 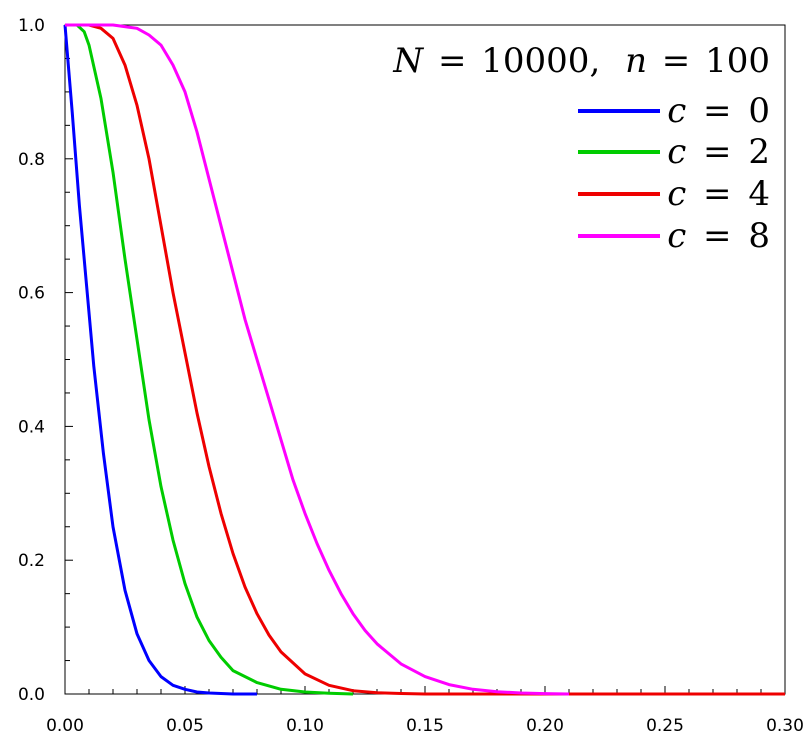 What do you see at coordinates (665, 726) in the screenshot?
I see `x-tick-label: 0.25` at bounding box center [665, 726].